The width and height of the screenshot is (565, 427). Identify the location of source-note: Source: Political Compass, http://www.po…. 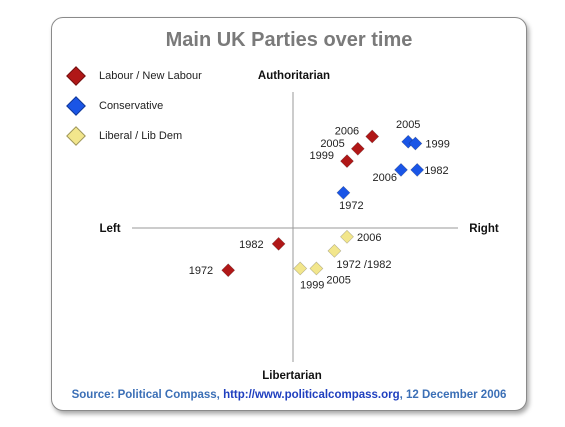
(289, 395).